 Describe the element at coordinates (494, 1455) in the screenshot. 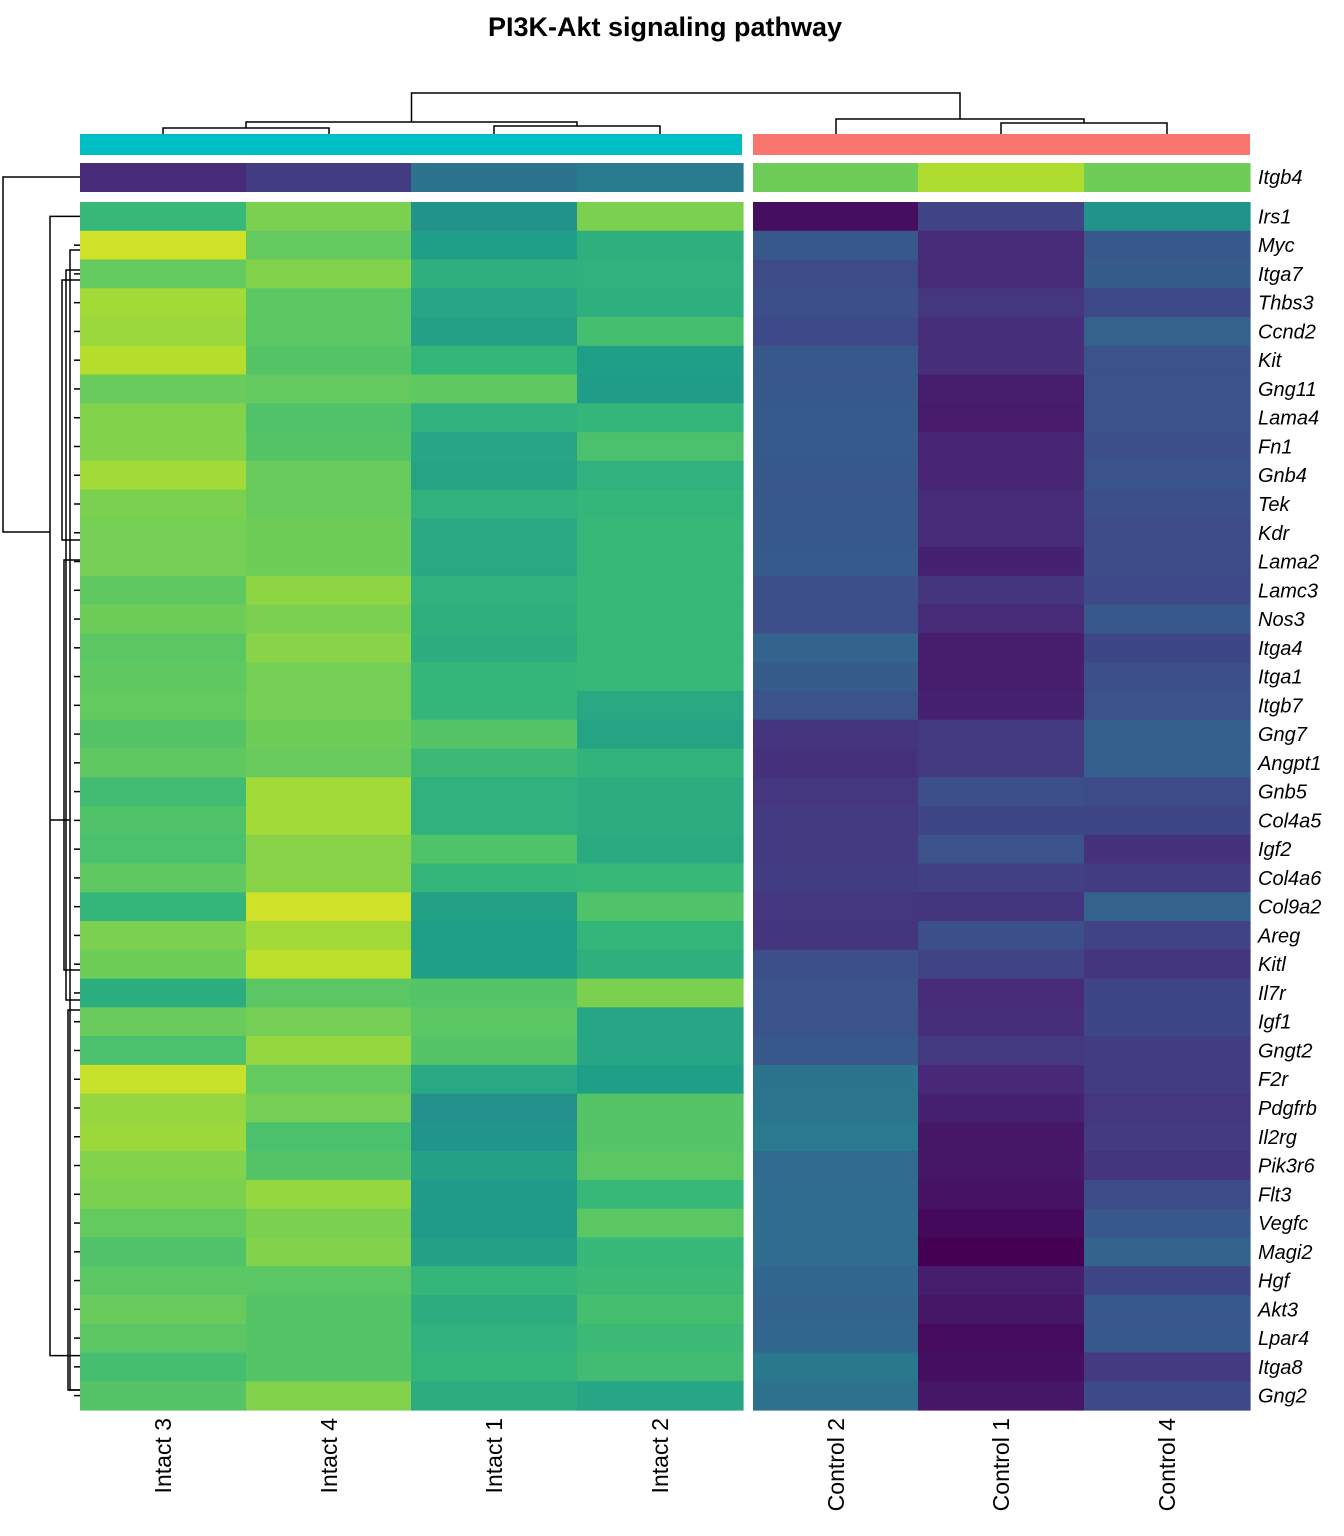

I see `column-label: Intact 1` at that location.